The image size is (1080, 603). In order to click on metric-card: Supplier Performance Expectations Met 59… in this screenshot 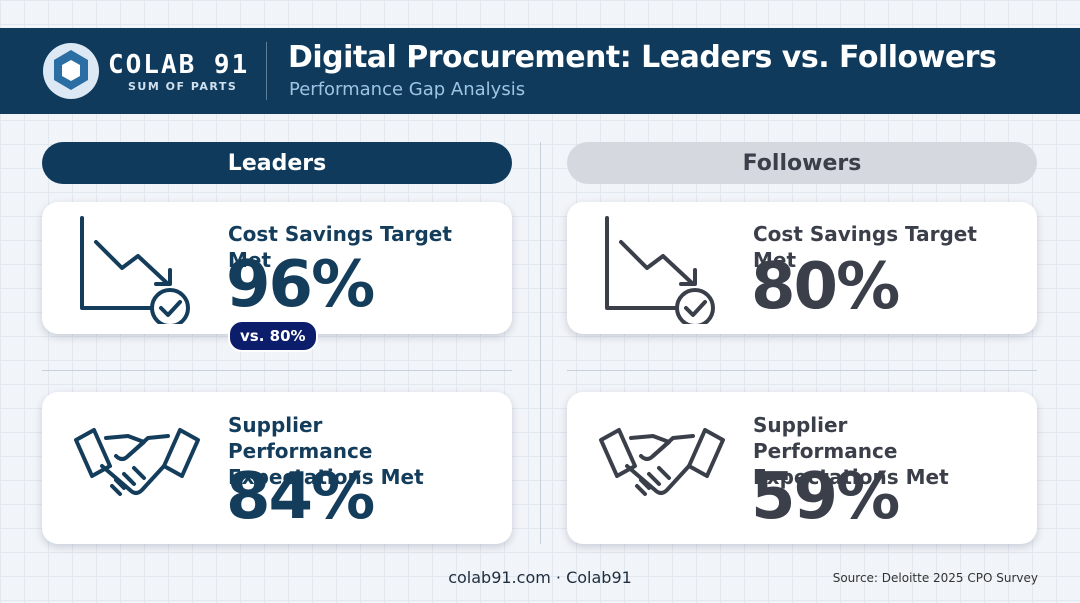, I will do `click(802, 468)`.